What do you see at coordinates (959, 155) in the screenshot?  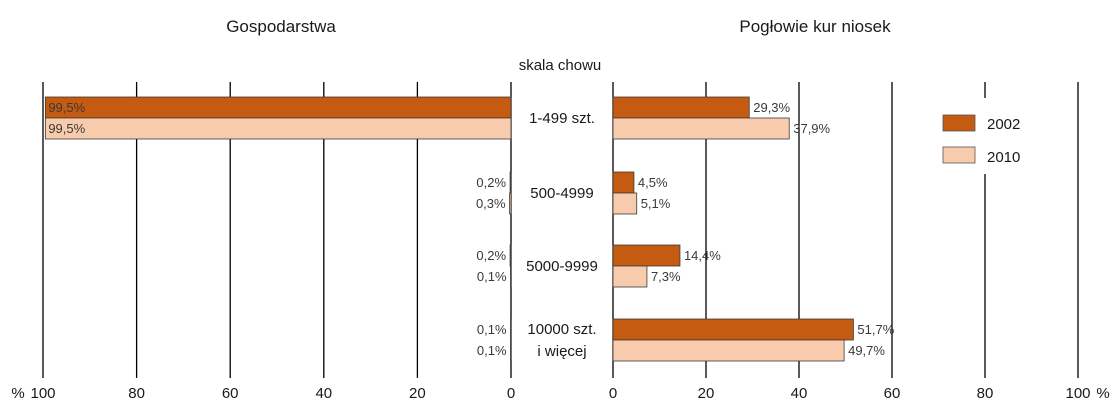 I see `legend-swatch-2010` at bounding box center [959, 155].